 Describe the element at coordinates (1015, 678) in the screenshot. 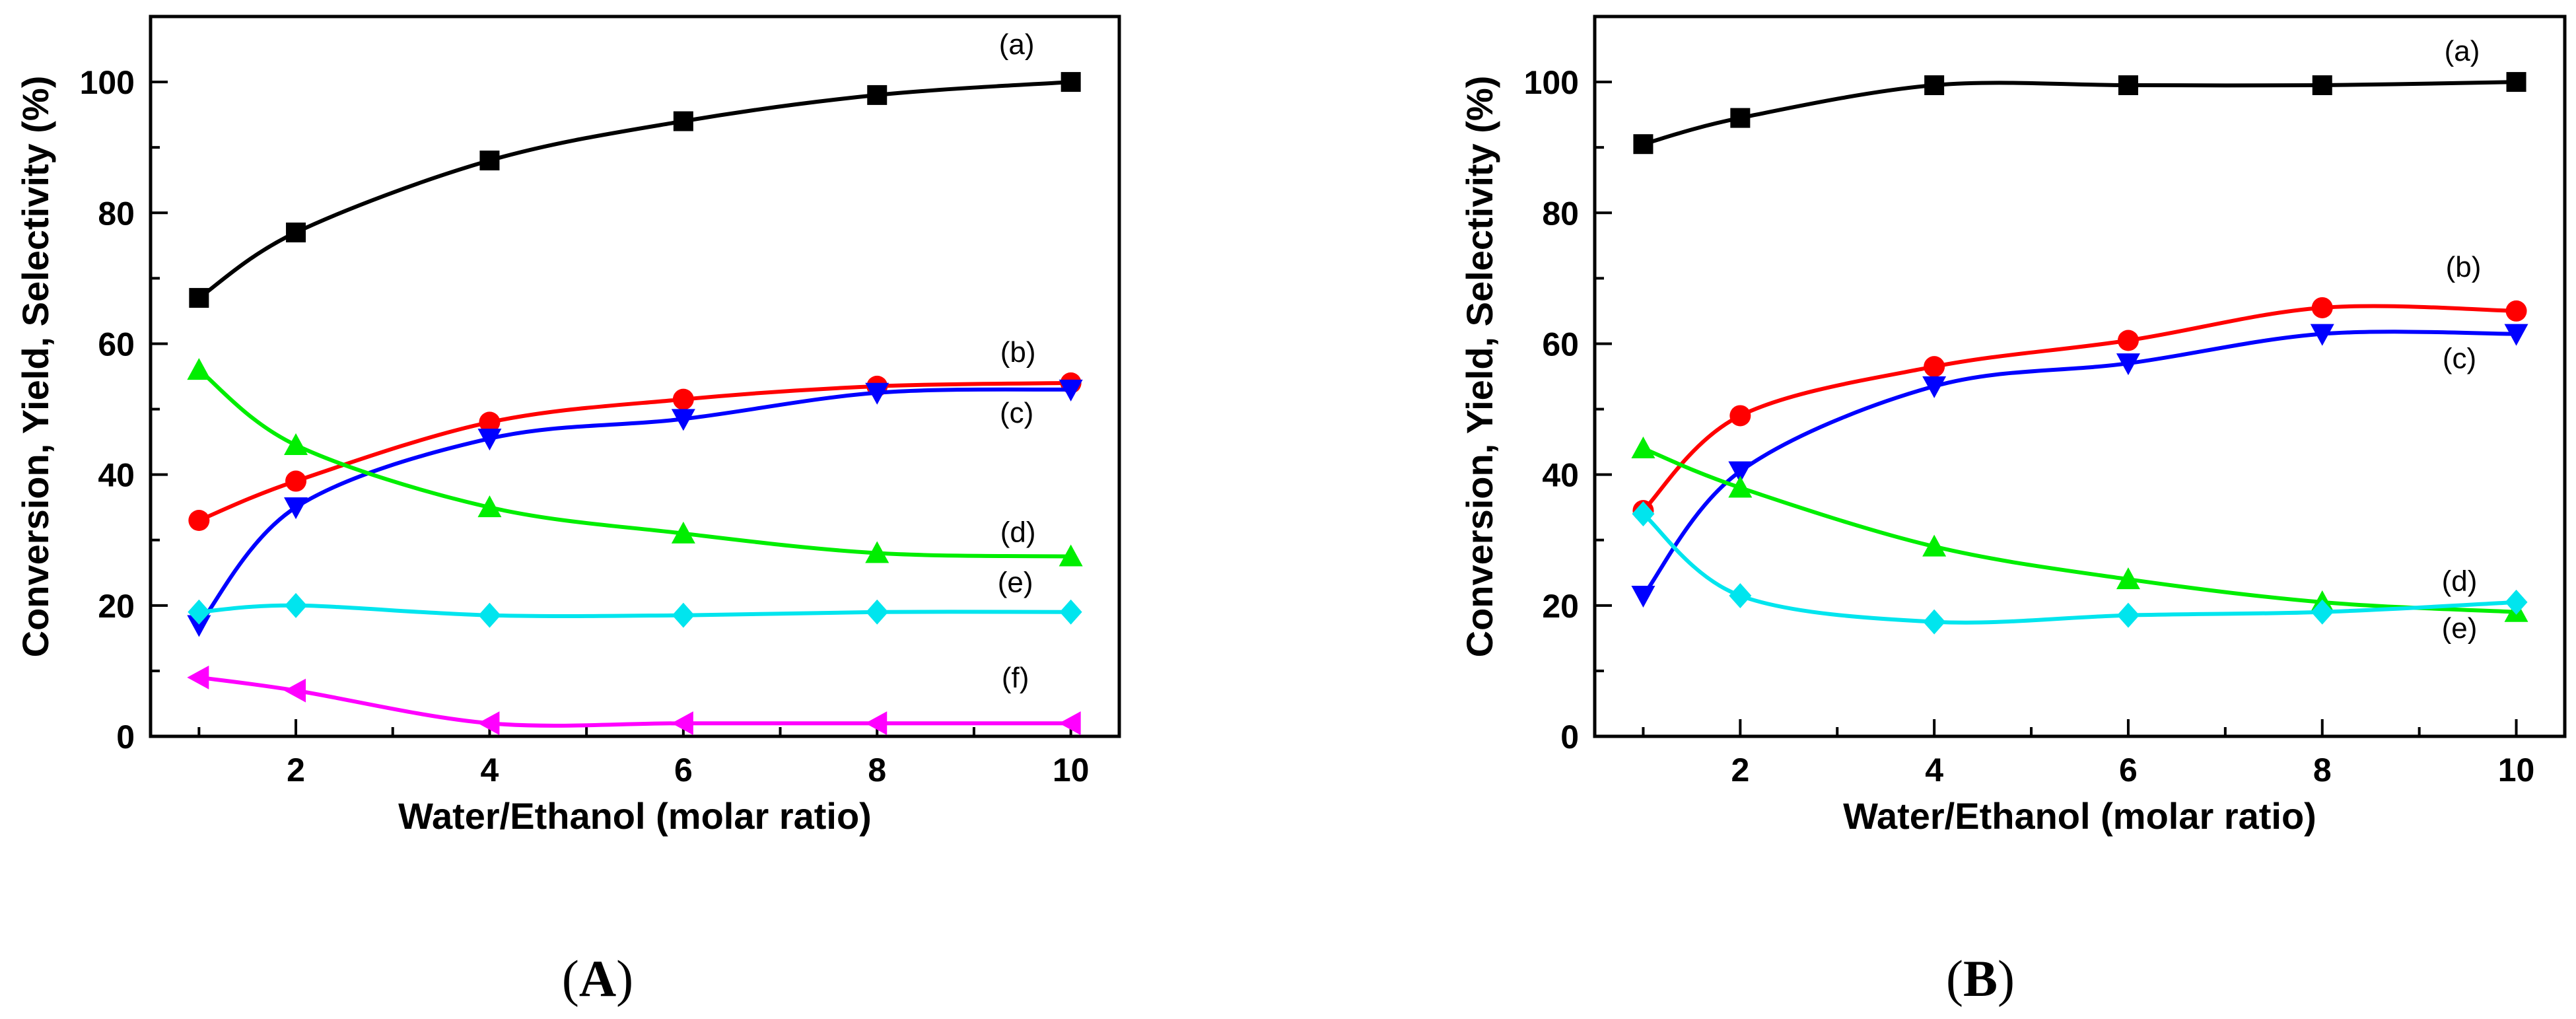

I see `series-label: (f)` at that location.